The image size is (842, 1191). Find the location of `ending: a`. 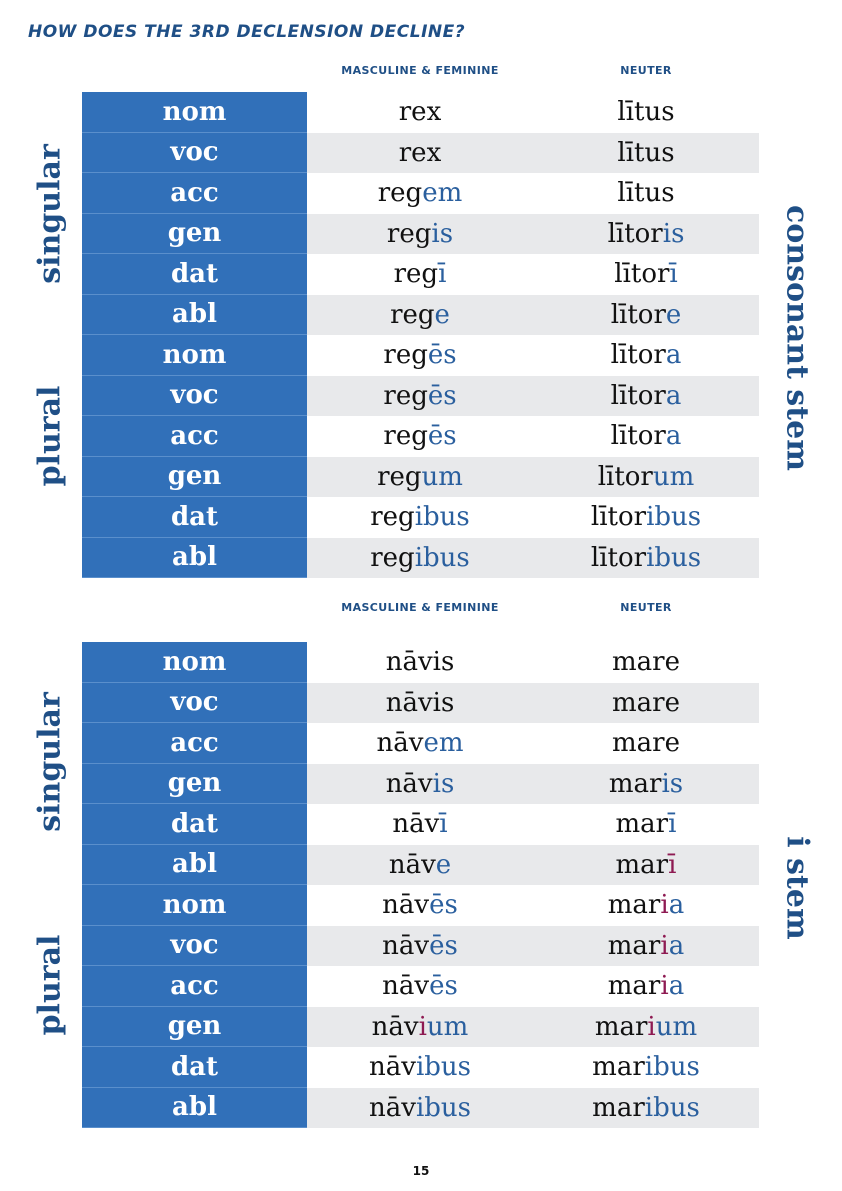

ending: a is located at coordinates (673, 355).